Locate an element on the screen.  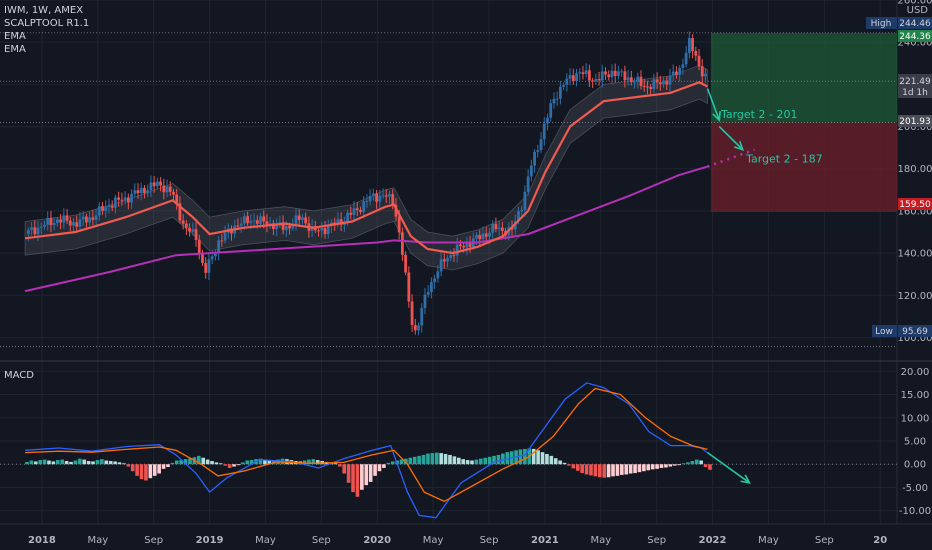
time-tick-label: Sep is located at coordinates (489, 540).